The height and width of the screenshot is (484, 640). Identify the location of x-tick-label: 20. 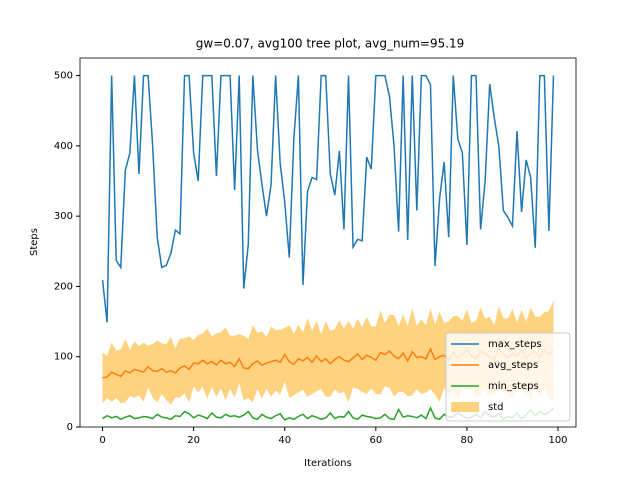
(193, 440).